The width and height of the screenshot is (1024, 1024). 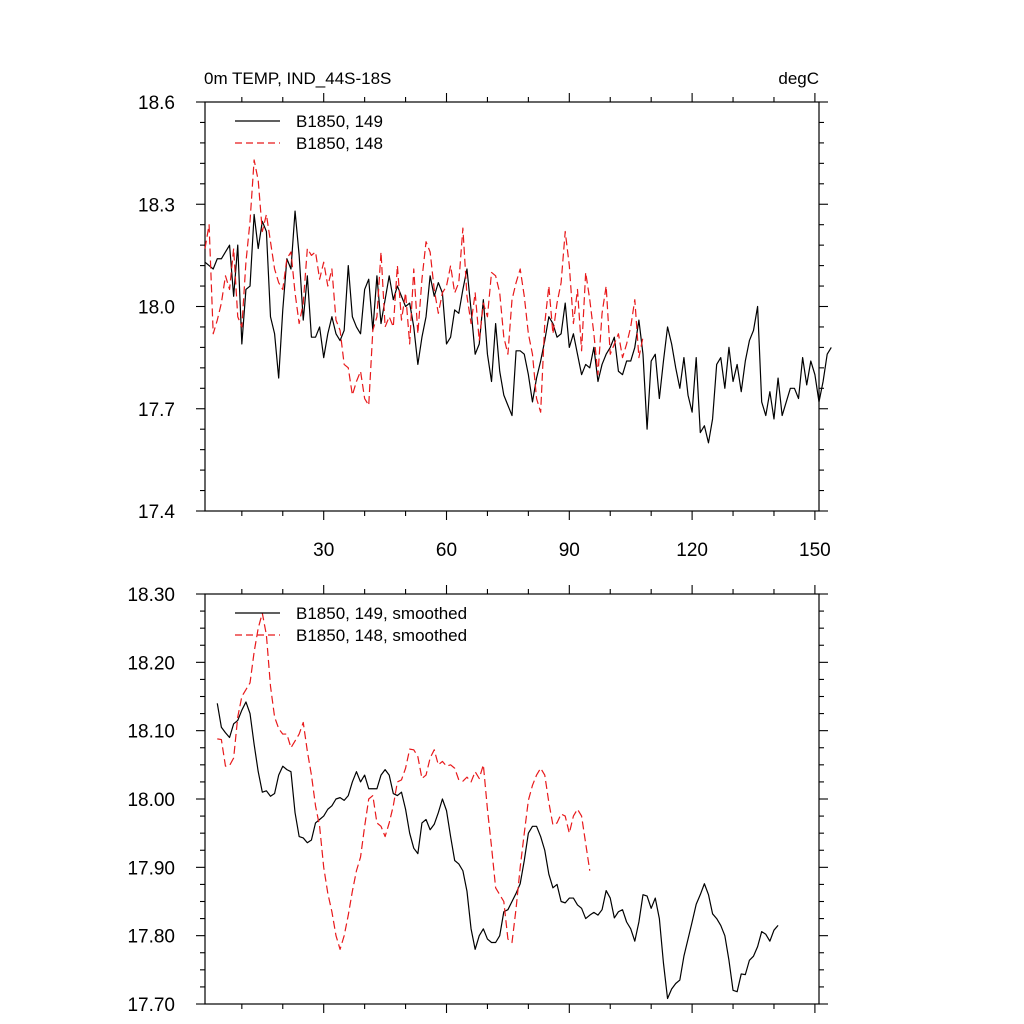 What do you see at coordinates (381, 635) in the screenshot?
I see `legend-label-series-148-smoothed: B1850, 148, smoothed` at bounding box center [381, 635].